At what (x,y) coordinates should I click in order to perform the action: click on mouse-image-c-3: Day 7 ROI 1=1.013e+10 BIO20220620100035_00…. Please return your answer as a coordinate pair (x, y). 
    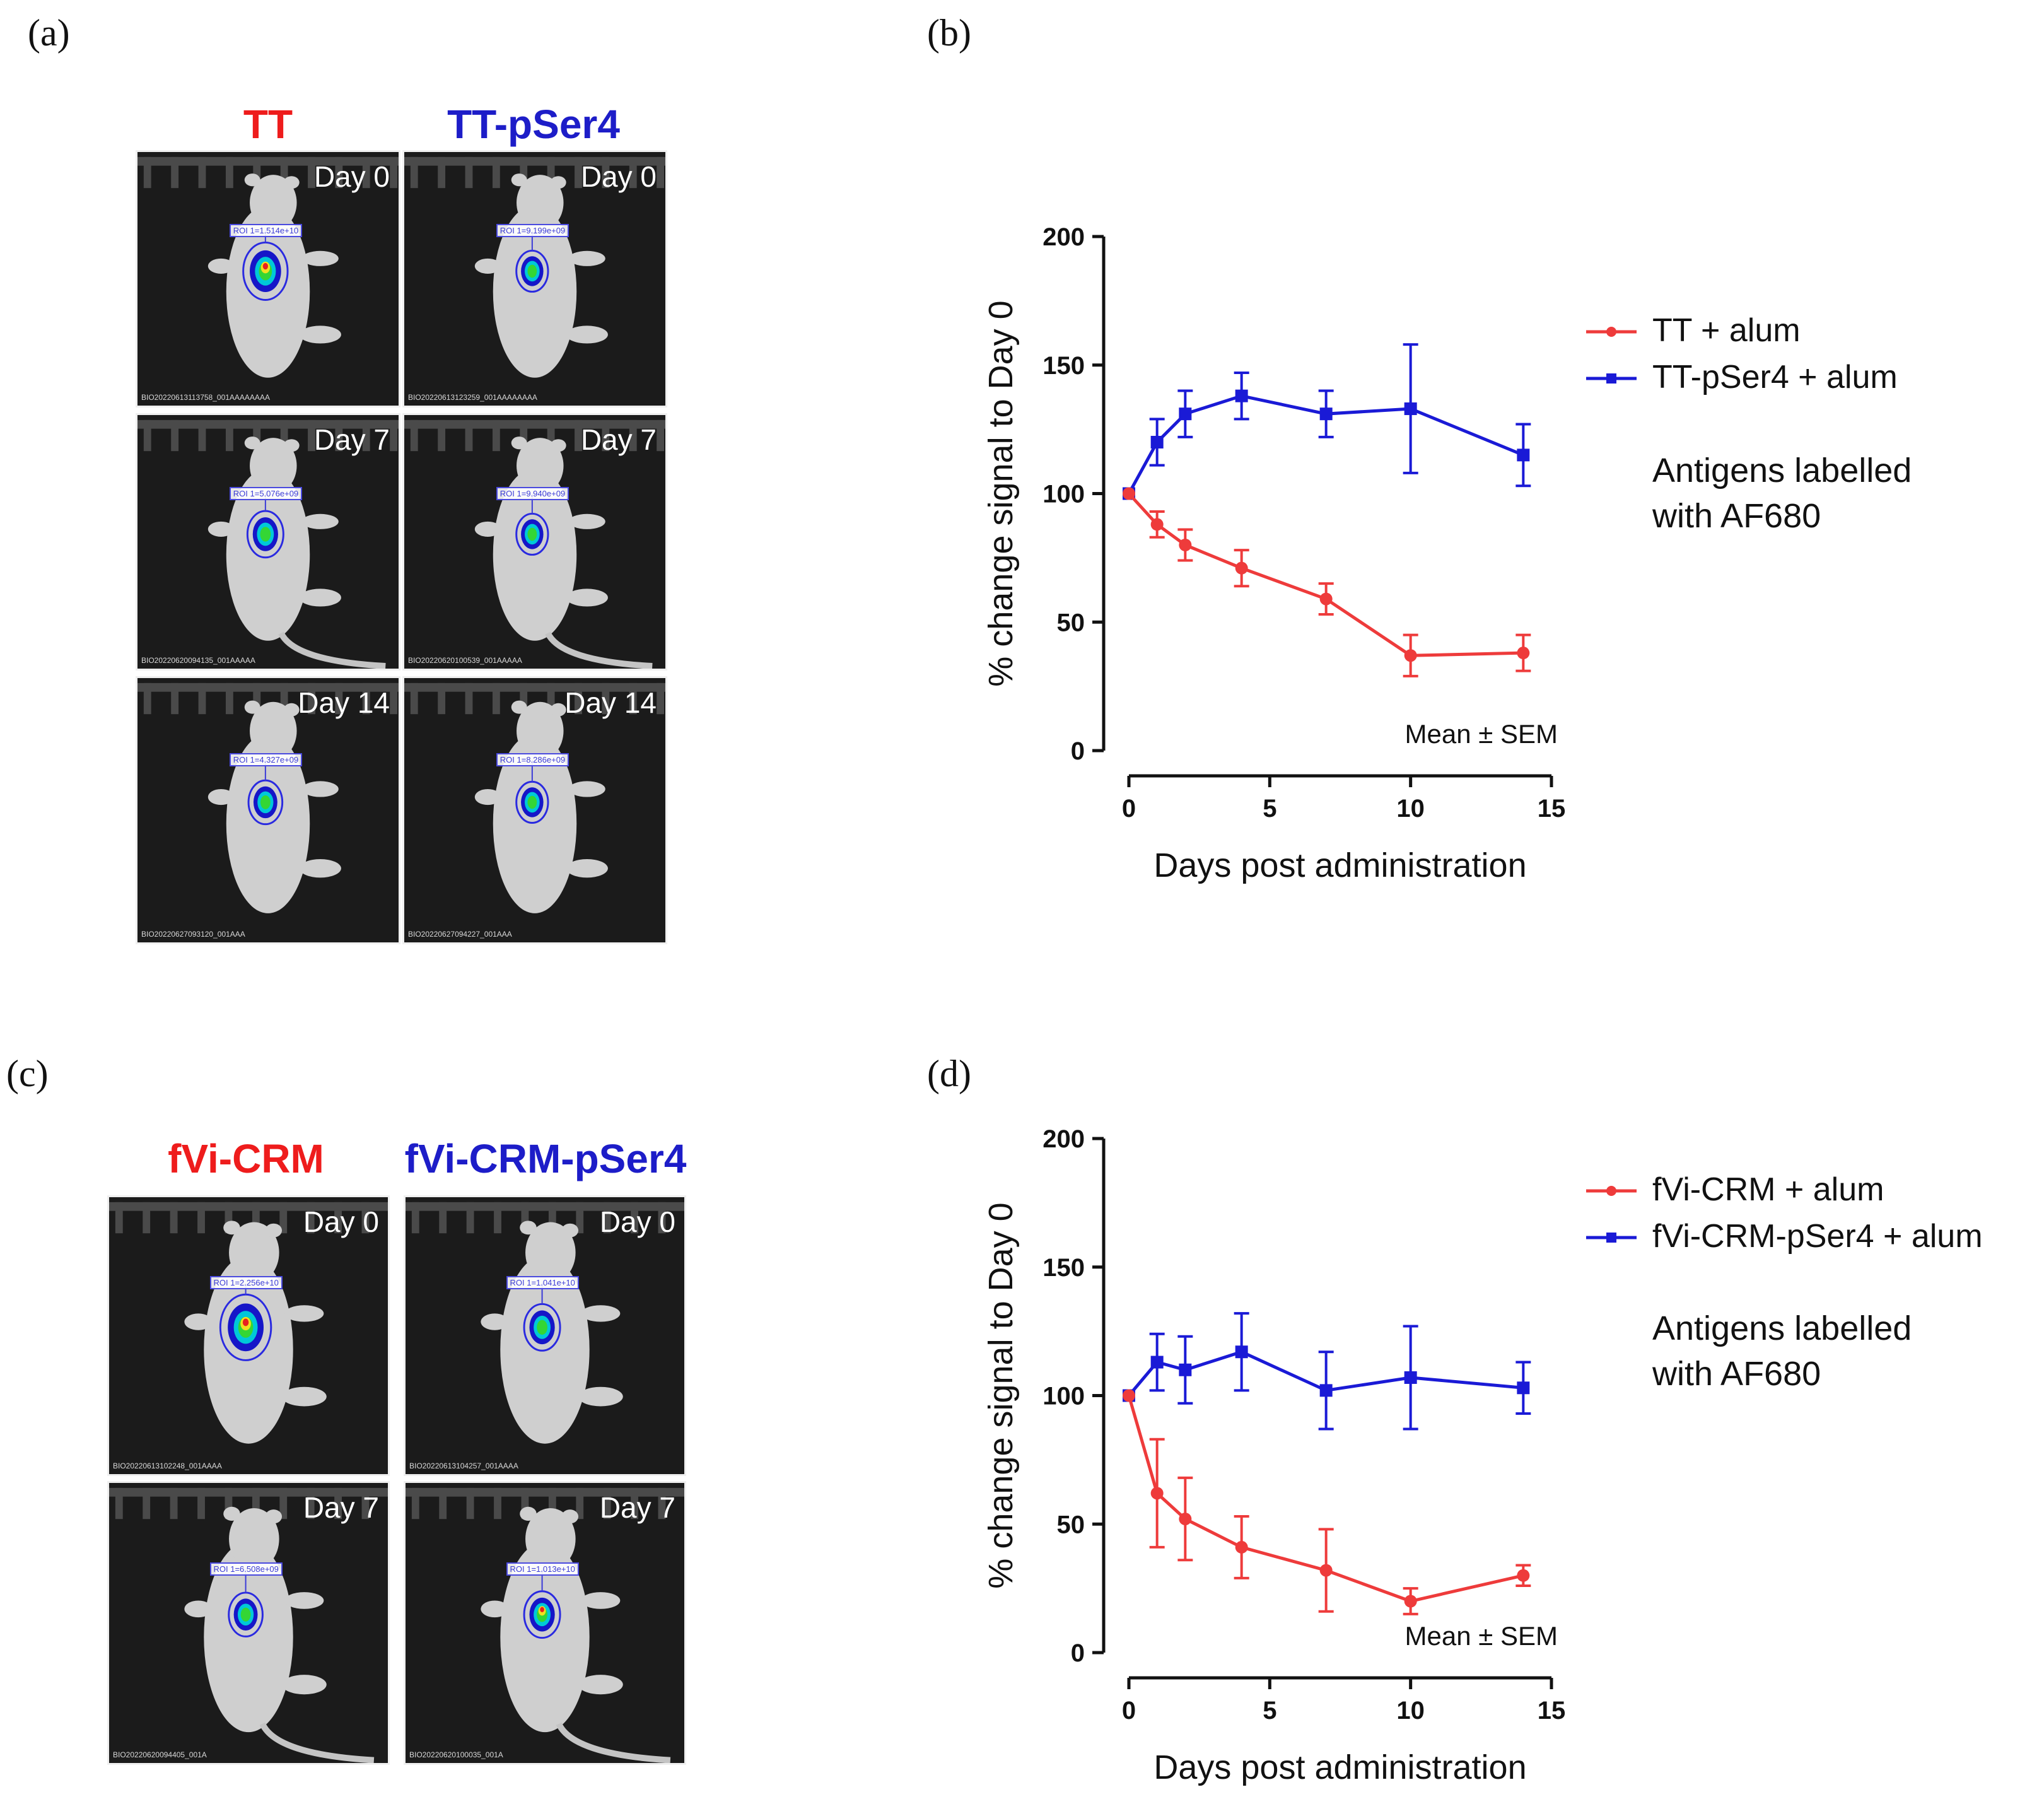
    Looking at the image, I should click on (545, 1623).